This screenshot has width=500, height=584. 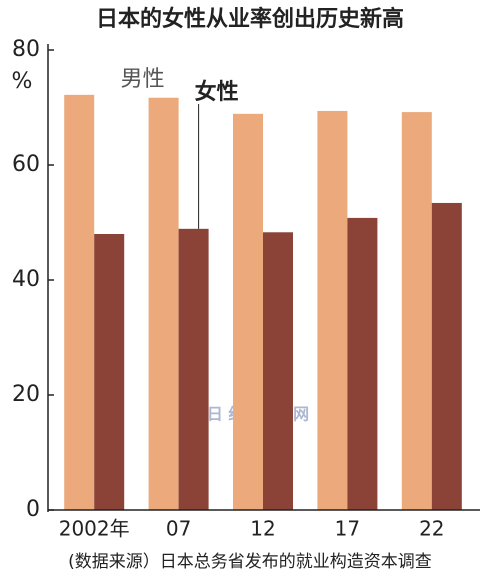 What do you see at coordinates (143, 79) in the screenshot?
I see `legend-label: 男性` at bounding box center [143, 79].